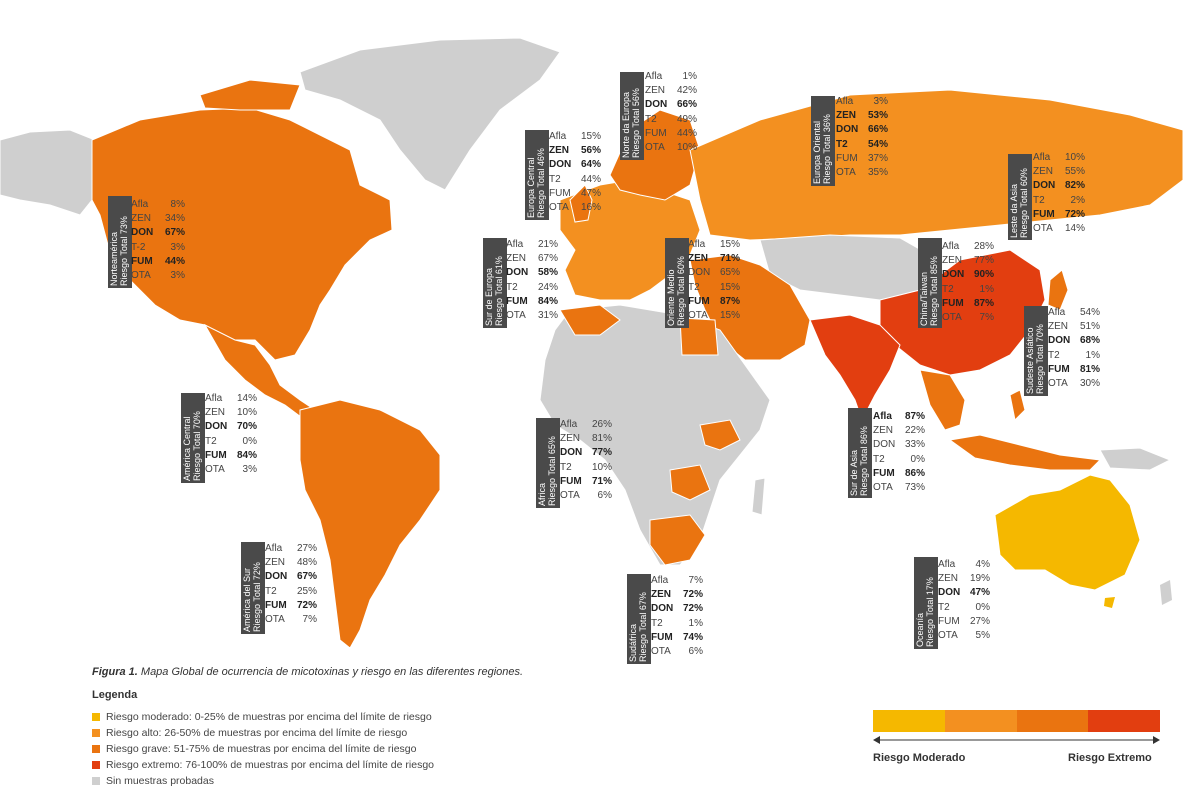 This screenshot has width=1183, height=812. I want to click on uk-shape, so click(581, 203).